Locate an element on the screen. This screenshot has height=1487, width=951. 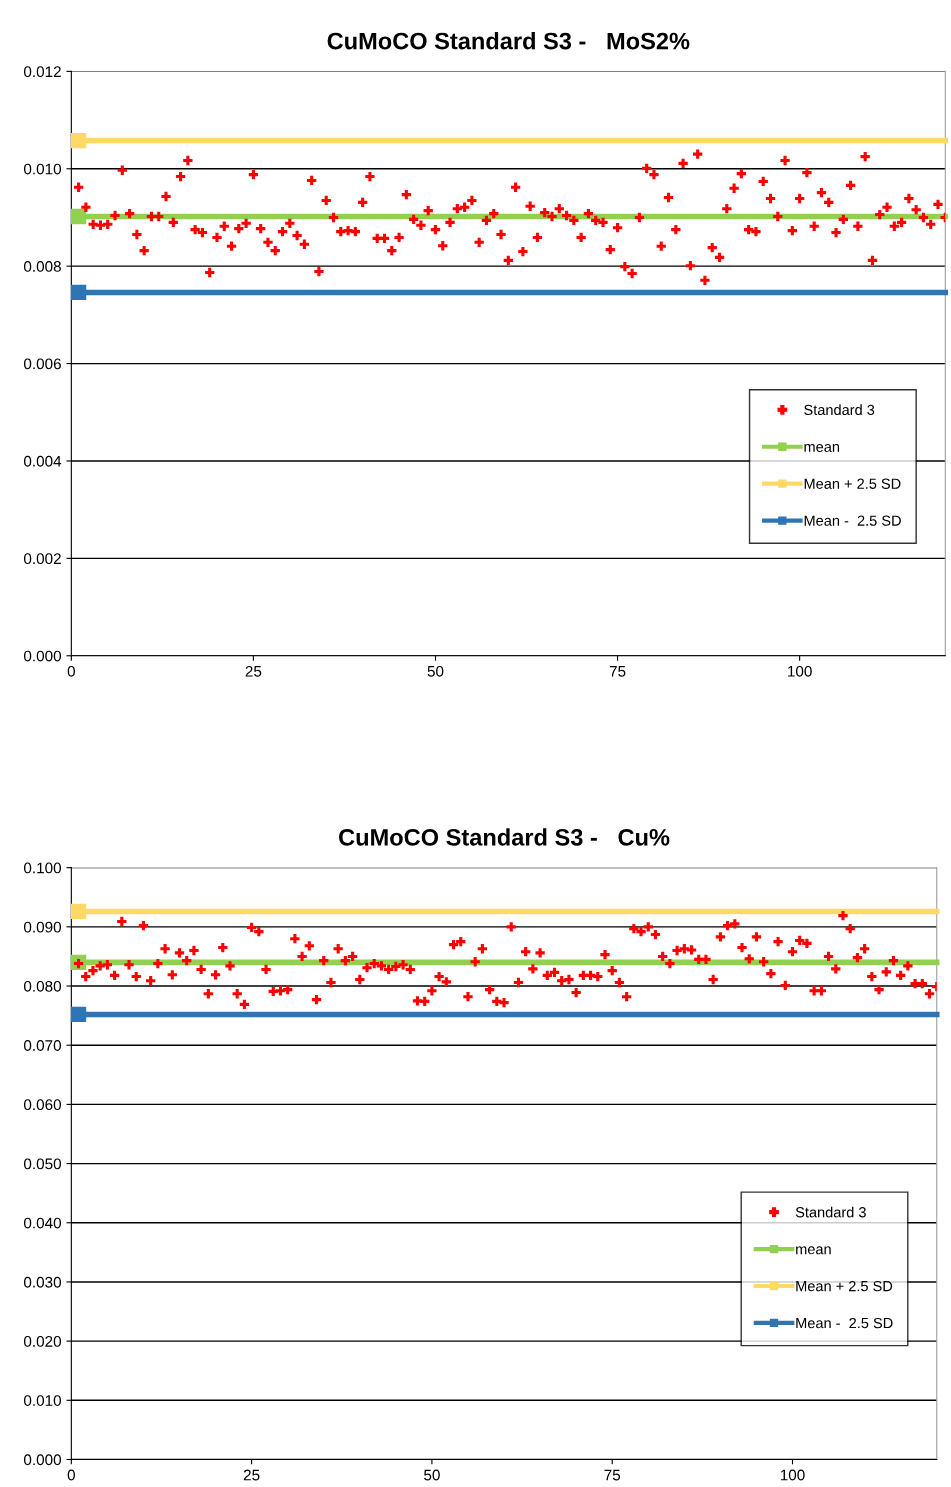
y-tick-label: 0.080 is located at coordinates (42, 986).